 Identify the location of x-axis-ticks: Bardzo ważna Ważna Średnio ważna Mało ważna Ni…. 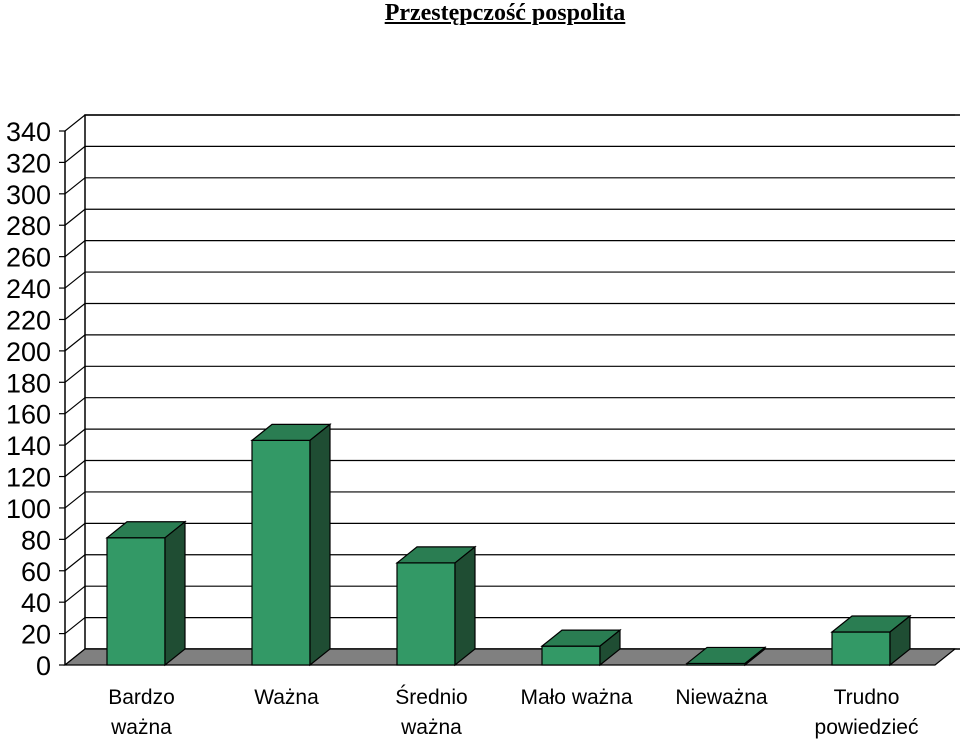
(513, 712).